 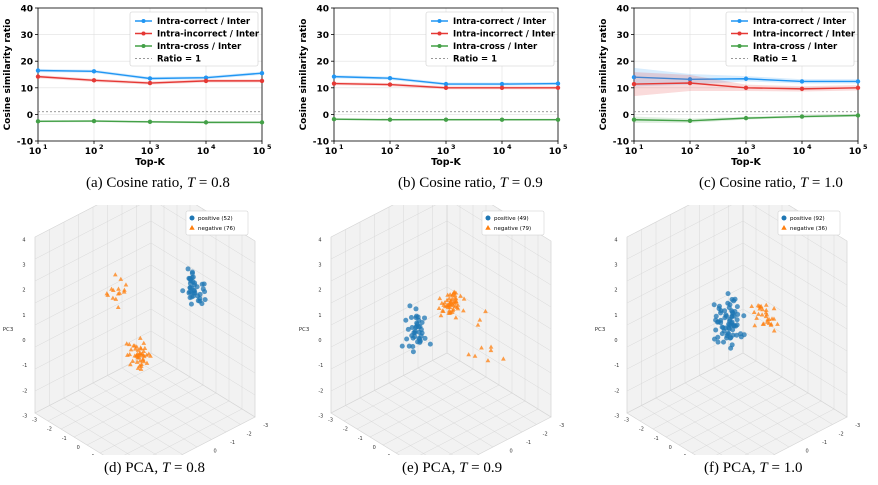 I want to click on legend-marker, so click(x=739, y=33).